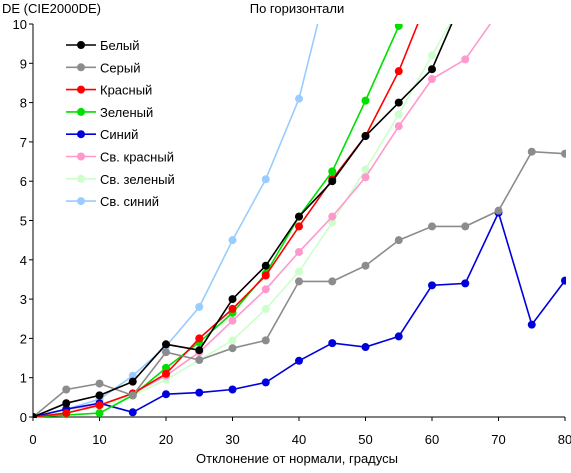  What do you see at coordinates (137, 179) in the screenshot?
I see `legend-label: Св. зеленый` at bounding box center [137, 179].